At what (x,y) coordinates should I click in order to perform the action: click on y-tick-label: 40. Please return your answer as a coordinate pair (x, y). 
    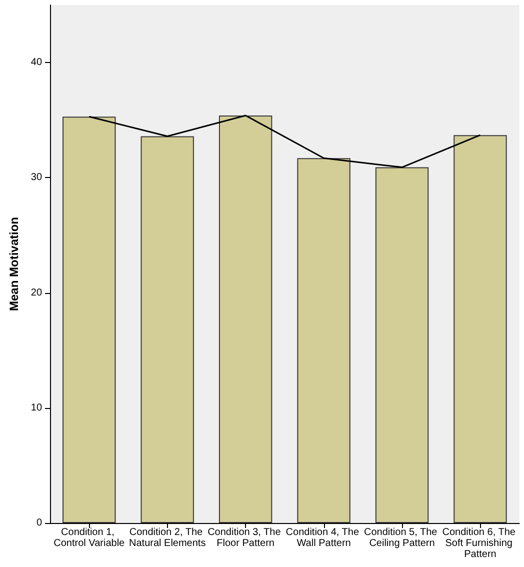
    Looking at the image, I should click on (36, 62).